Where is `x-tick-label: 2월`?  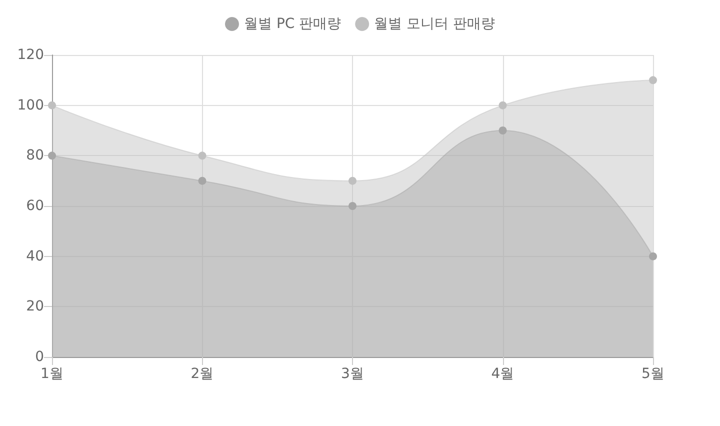
x-tick-label: 2월 is located at coordinates (202, 374).